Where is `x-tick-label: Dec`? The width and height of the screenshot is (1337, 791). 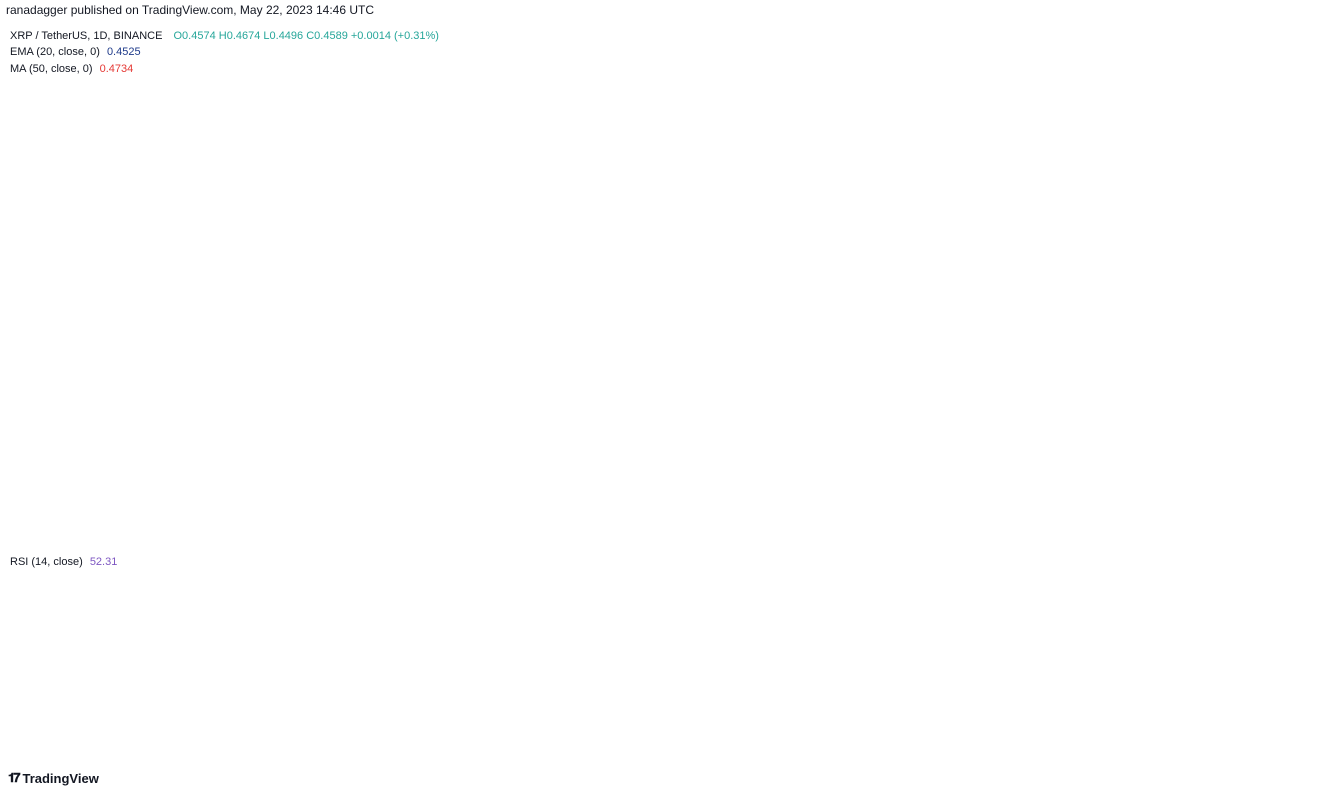 x-tick-label: Dec is located at coordinates (420, 749).